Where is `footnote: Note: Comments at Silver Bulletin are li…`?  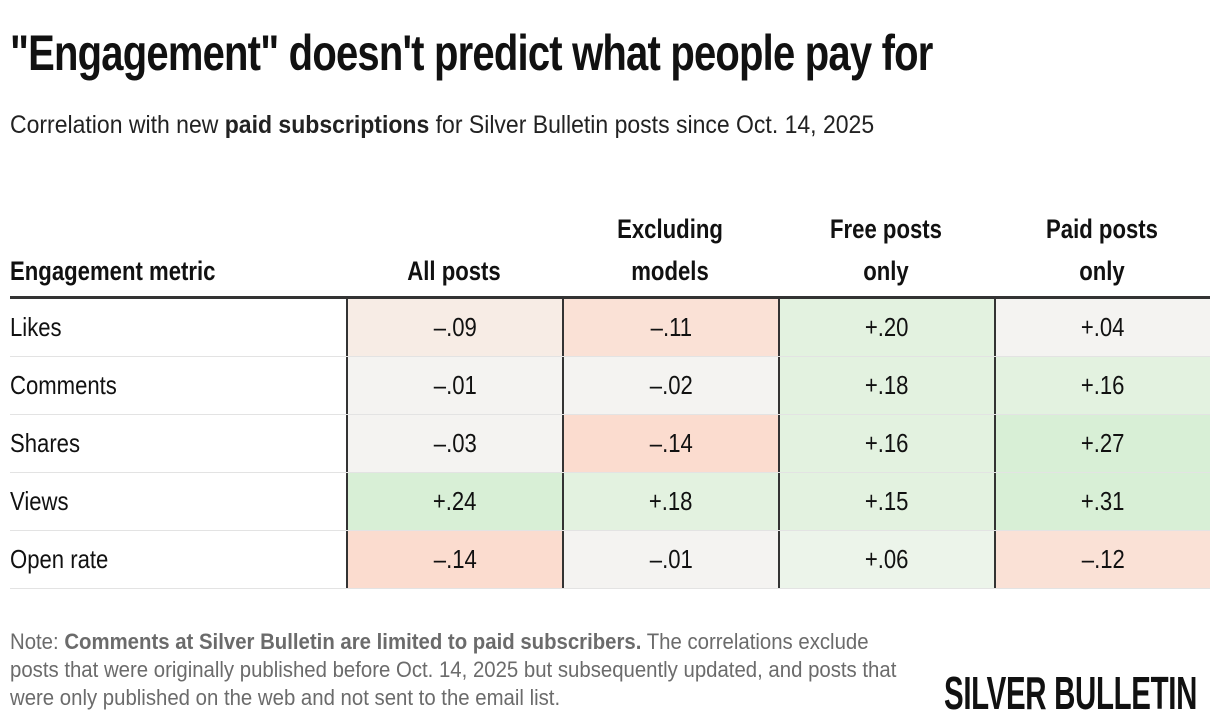 footnote: Note: Comments at Silver Bulletin are li… is located at coordinates (462, 670).